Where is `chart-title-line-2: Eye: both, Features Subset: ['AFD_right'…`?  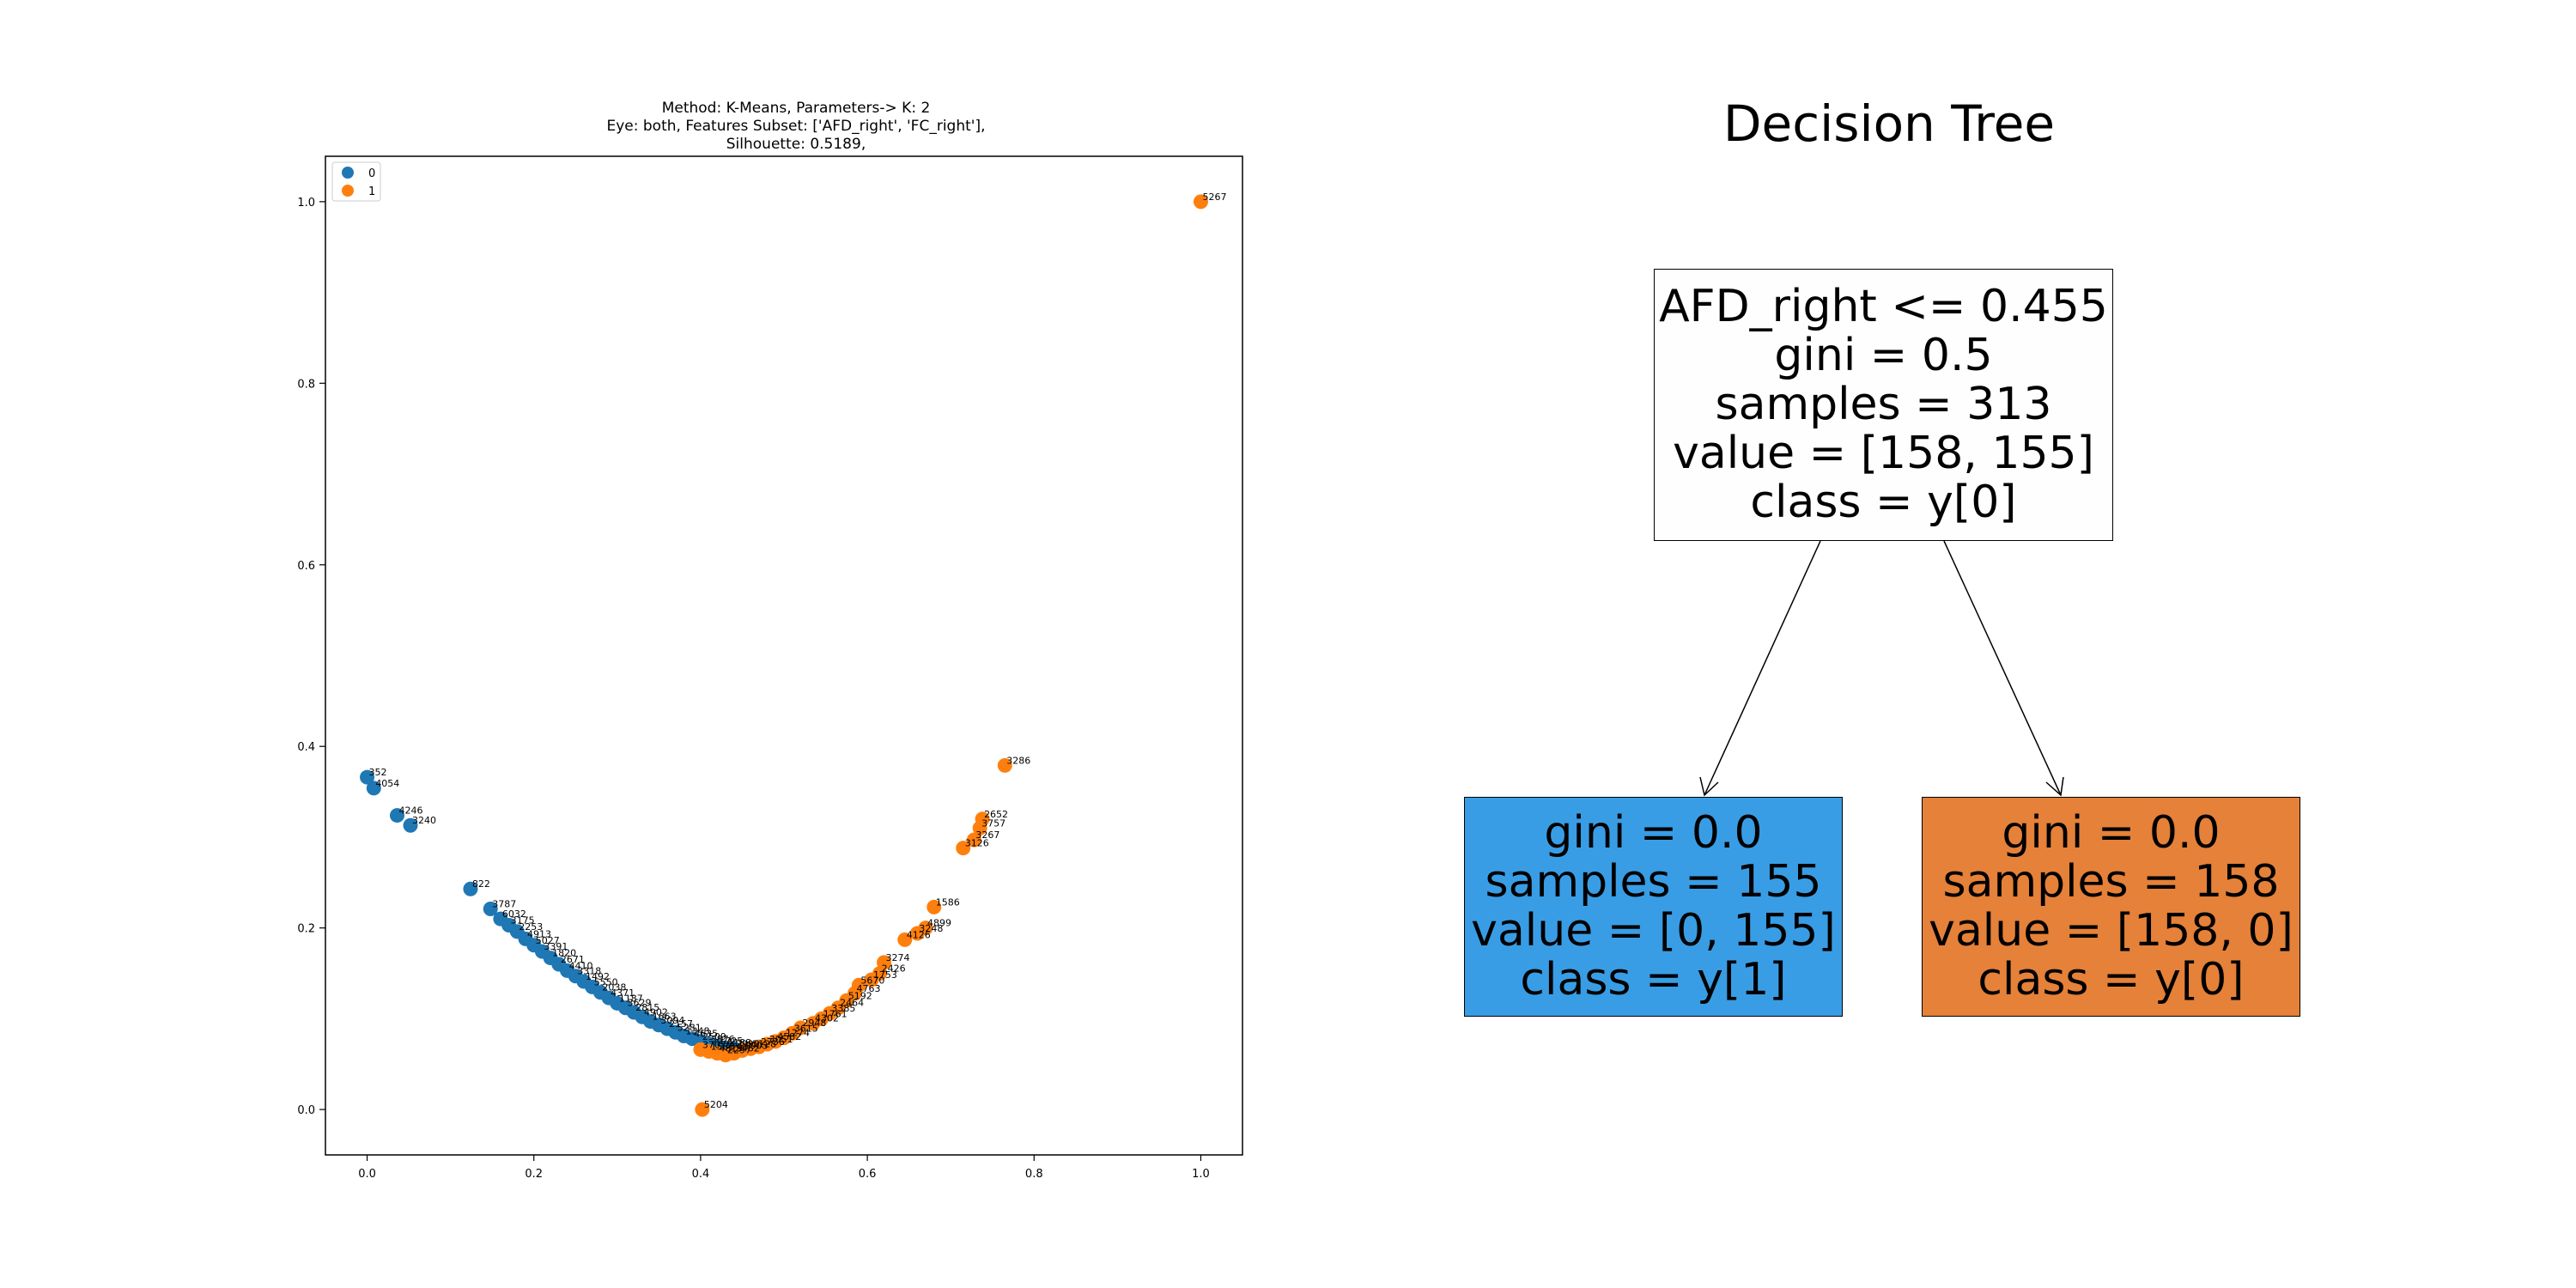 chart-title-line-2: Eye: both, Features Subset: ['AFD_right'… is located at coordinates (795, 127).